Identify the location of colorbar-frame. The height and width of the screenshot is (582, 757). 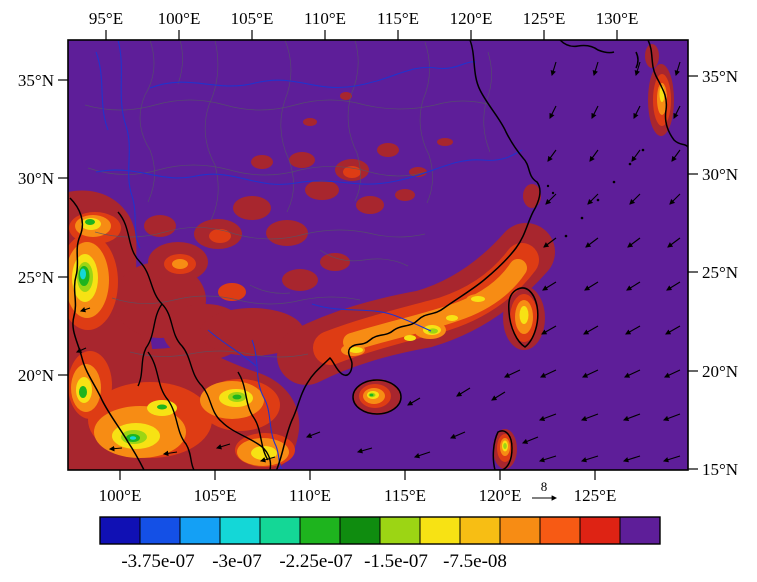
(380, 530).